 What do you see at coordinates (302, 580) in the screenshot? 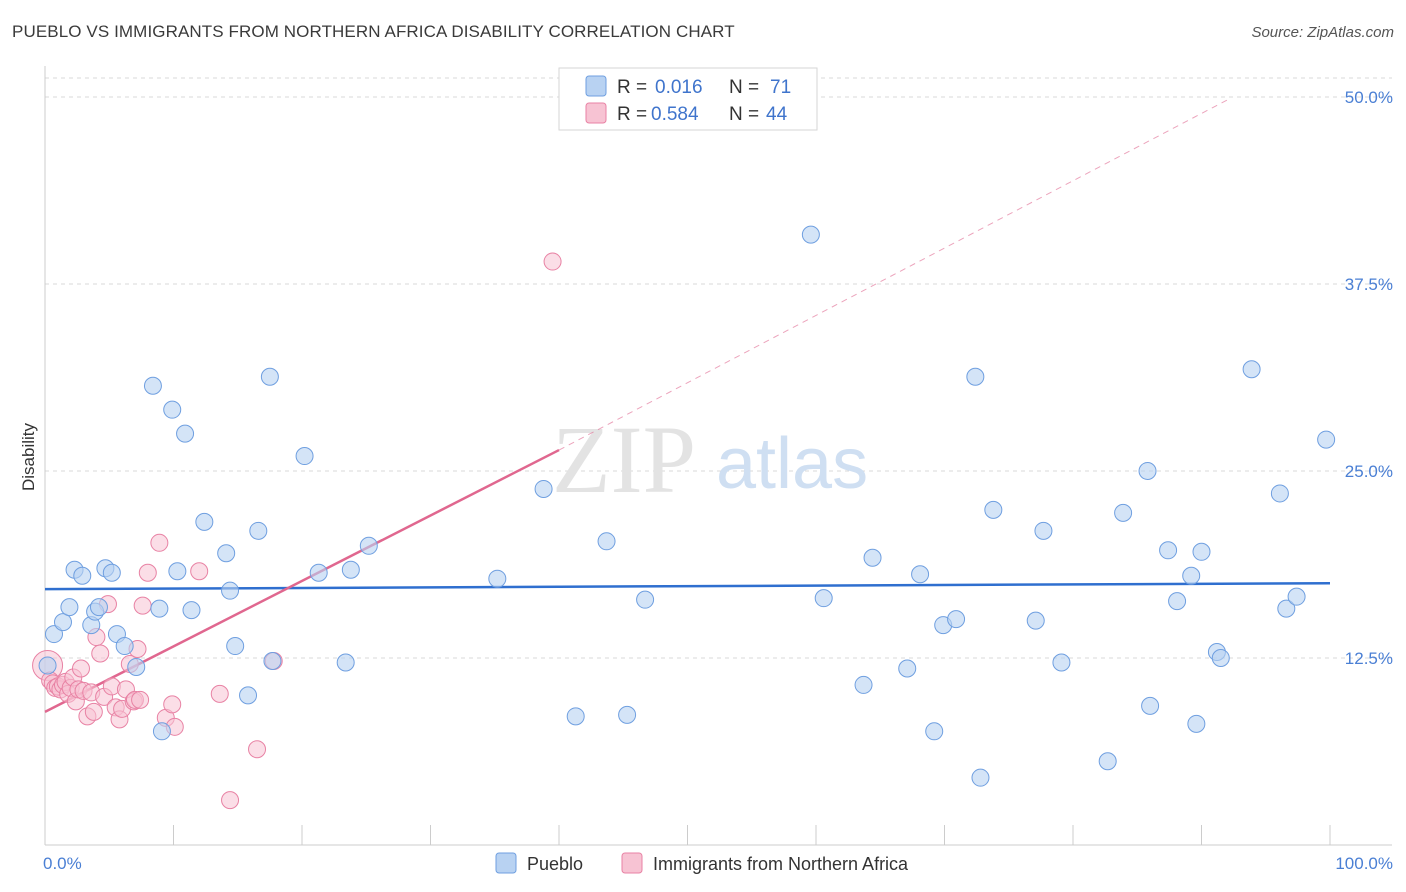
I see `trend-line-immigrants` at bounding box center [302, 580].